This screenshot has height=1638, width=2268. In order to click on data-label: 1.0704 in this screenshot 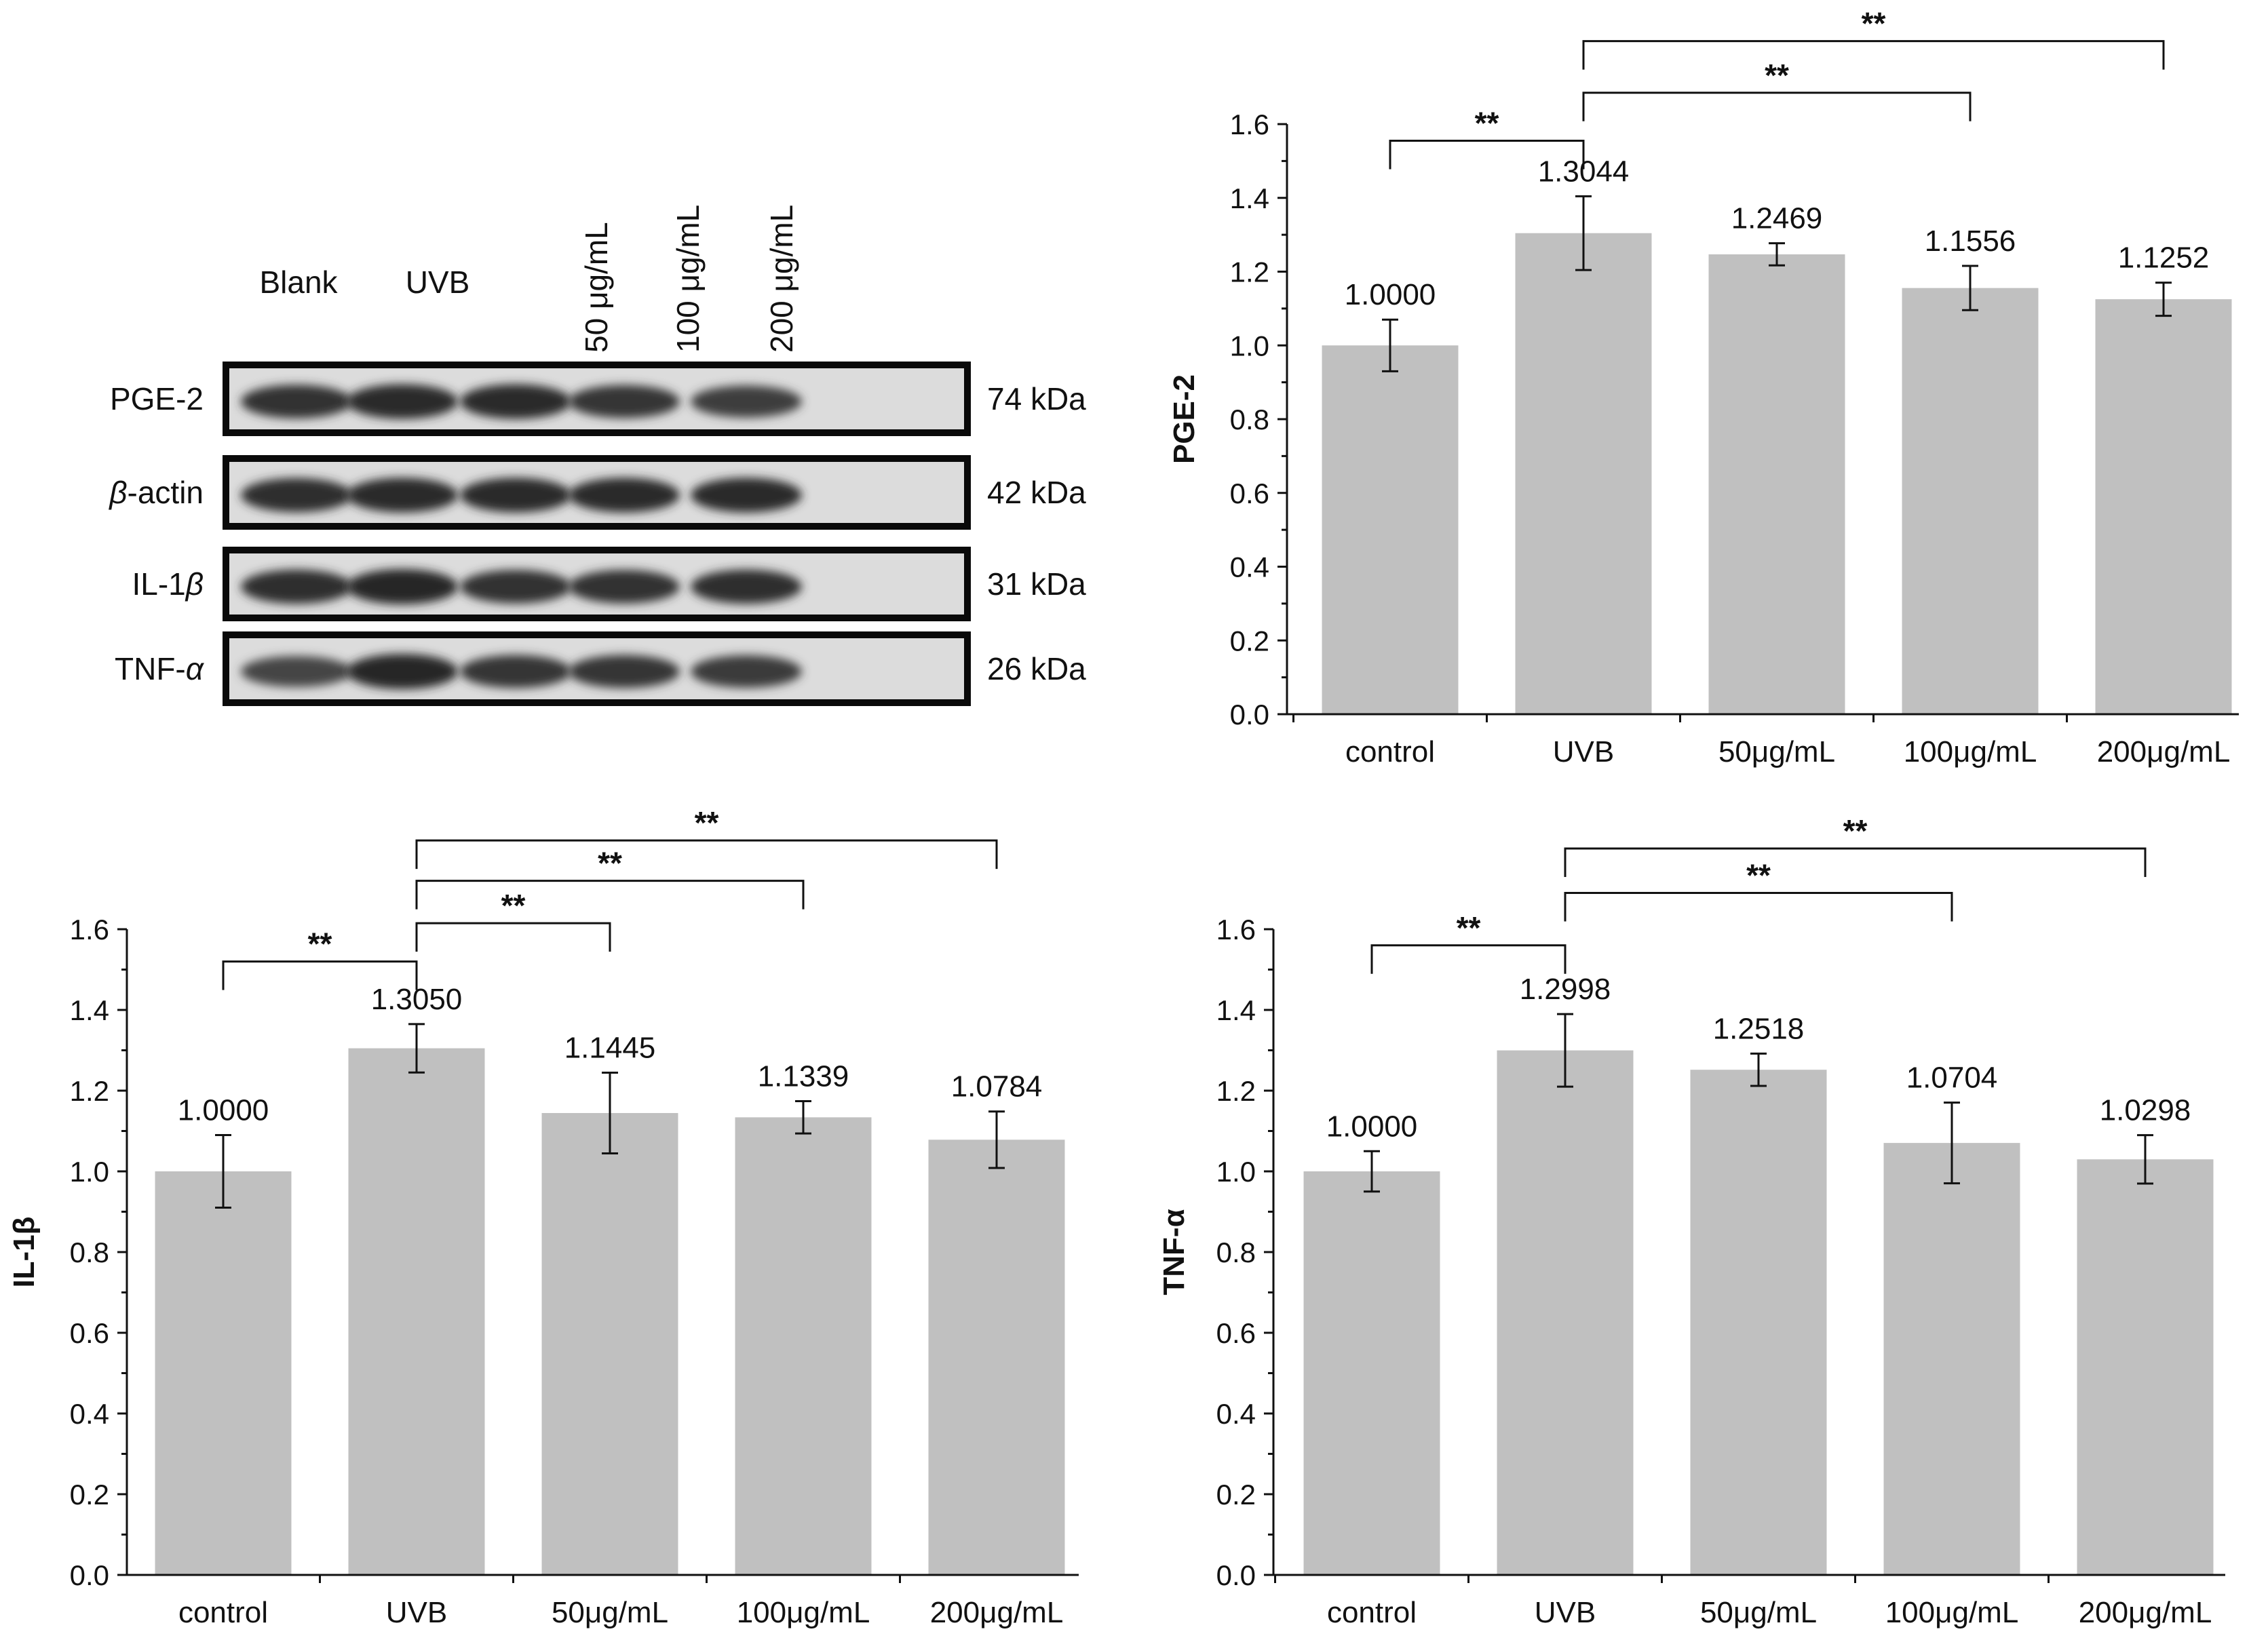, I will do `click(1952, 1078)`.